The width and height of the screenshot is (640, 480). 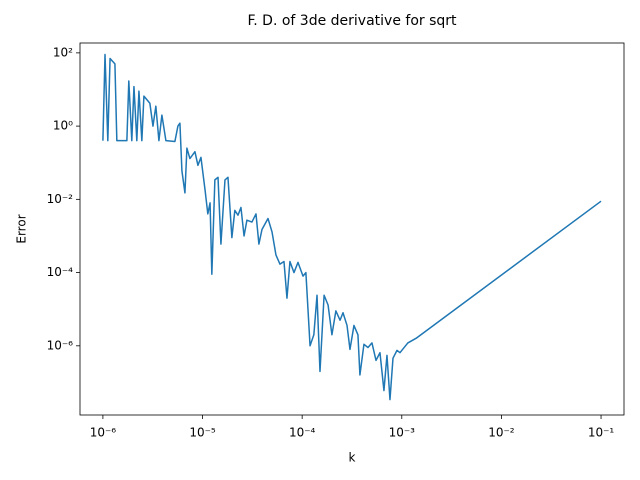 What do you see at coordinates (60, 272) in the screenshot?
I see `y-tick-label: 10⁻⁴` at bounding box center [60, 272].